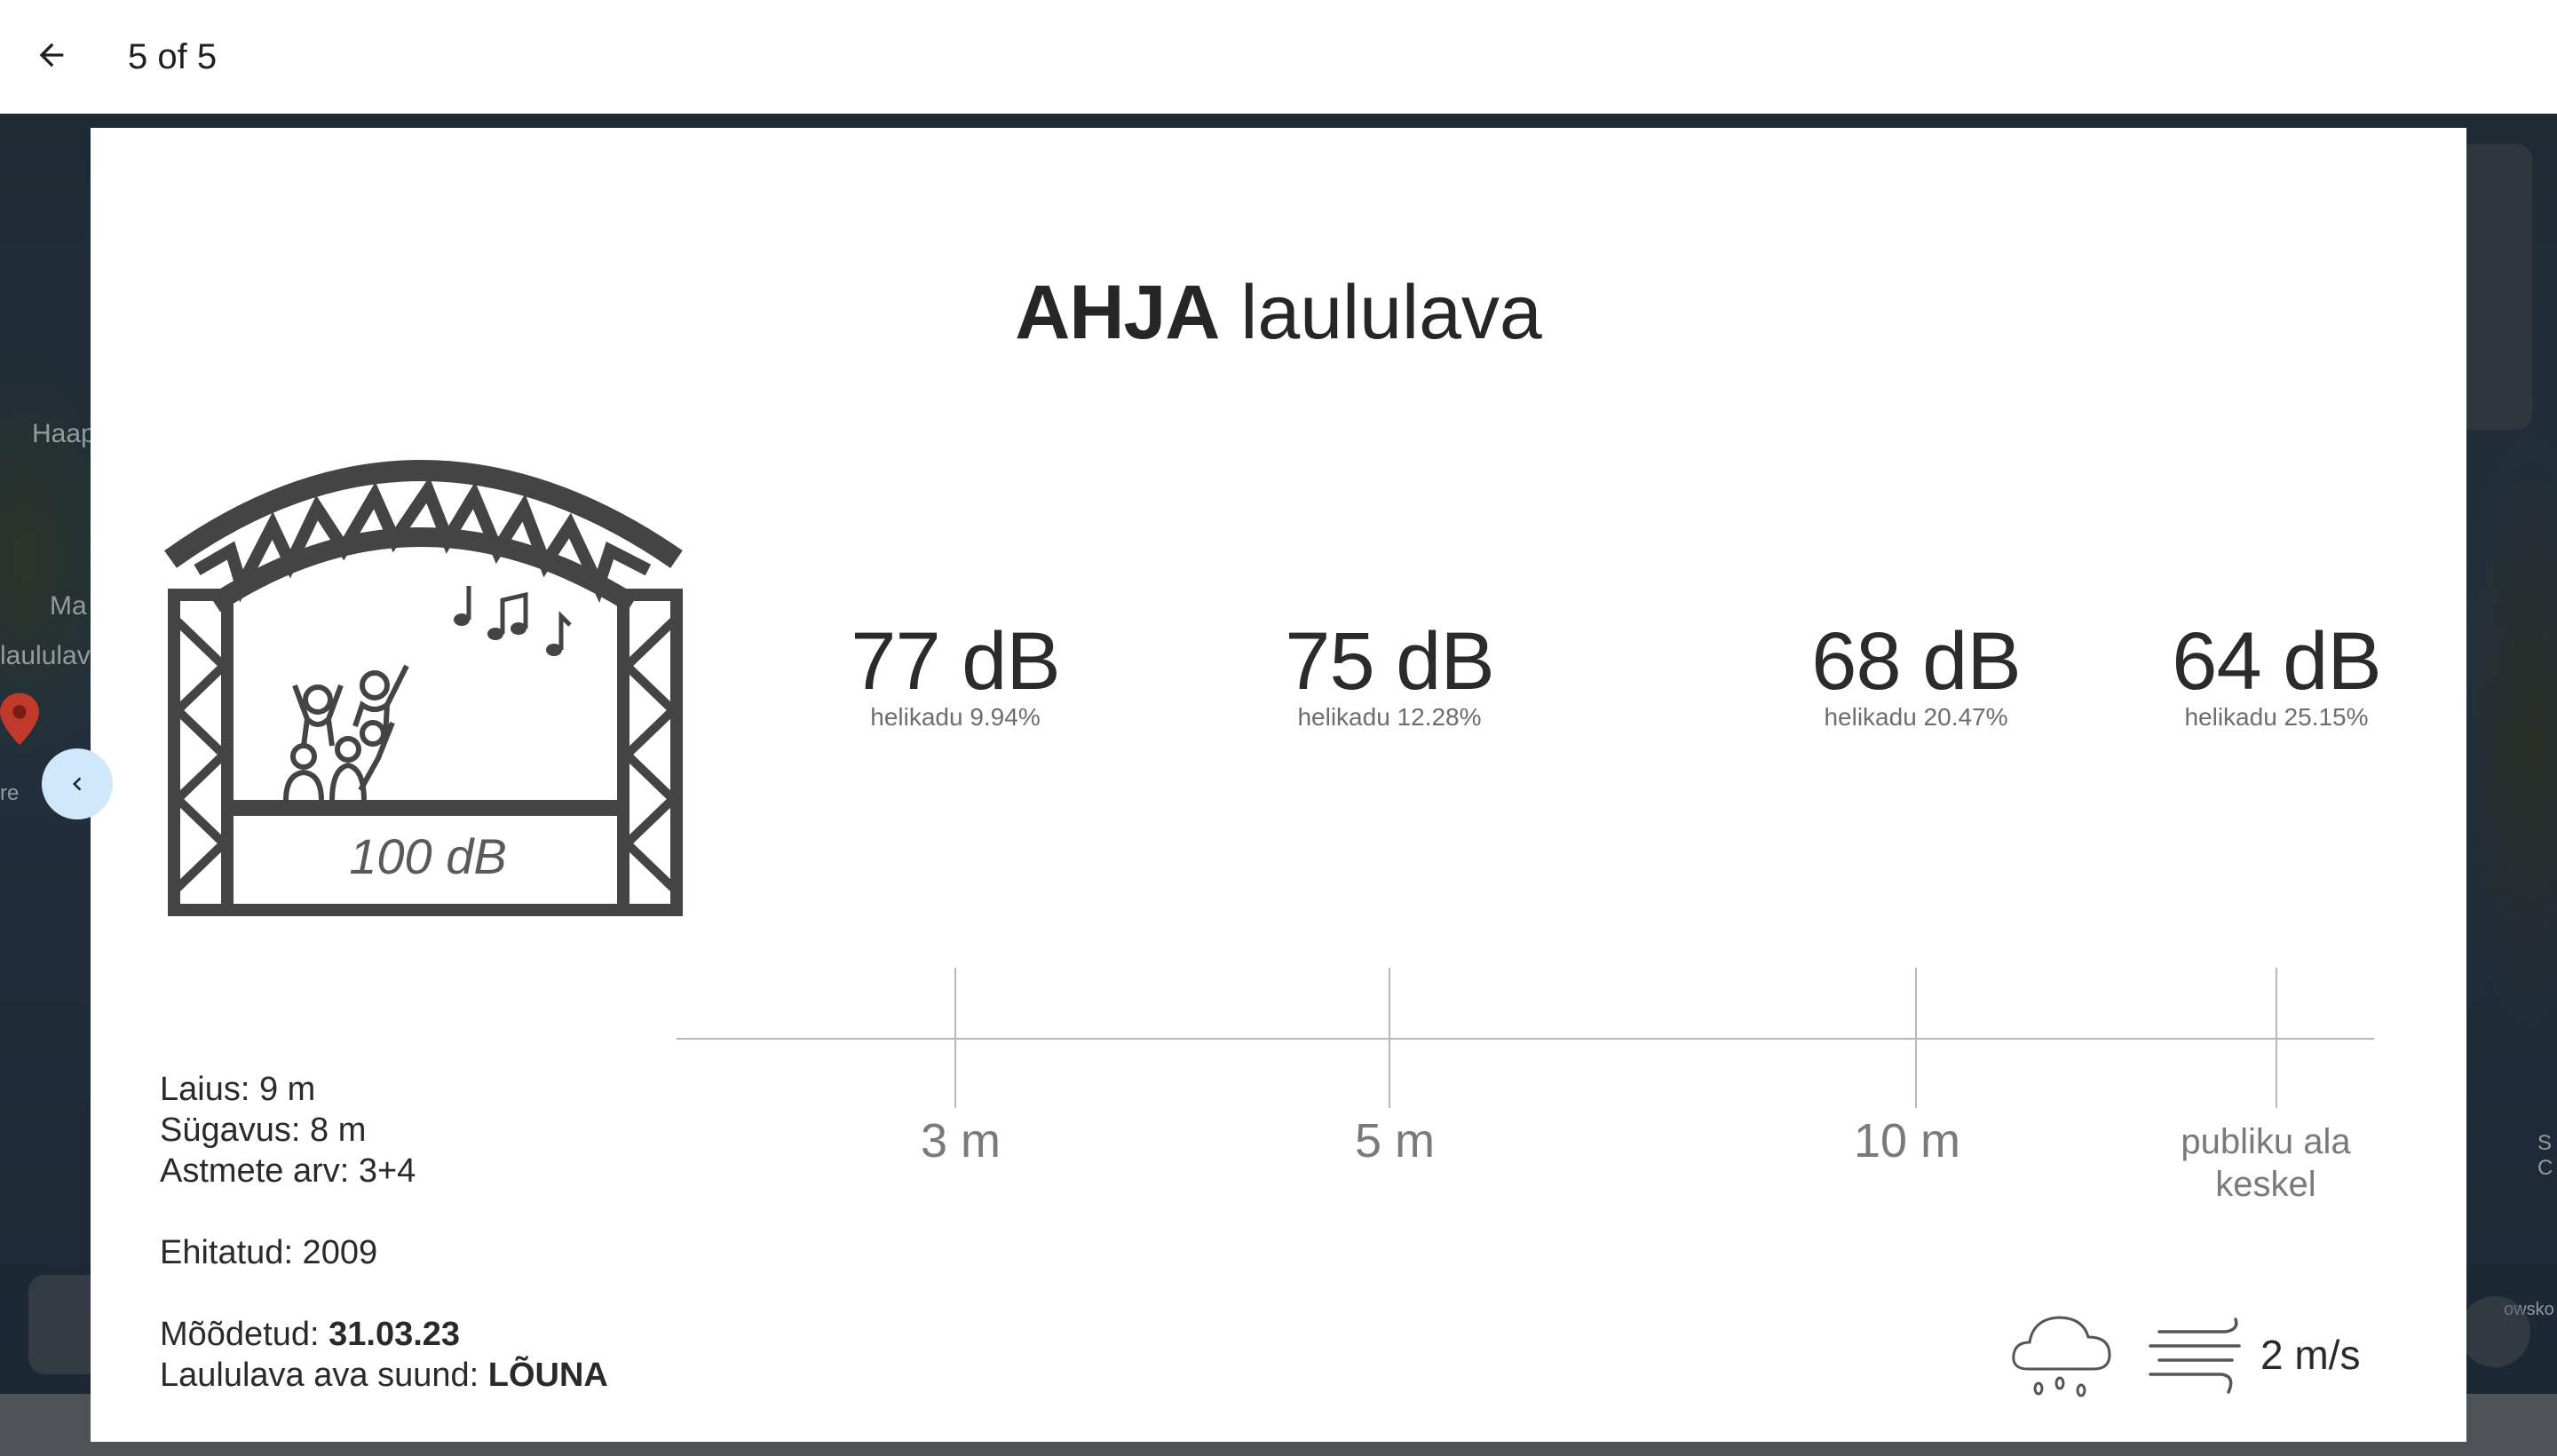  Describe the element at coordinates (2061, 1356) in the screenshot. I see `rain-cloud-icon` at that location.